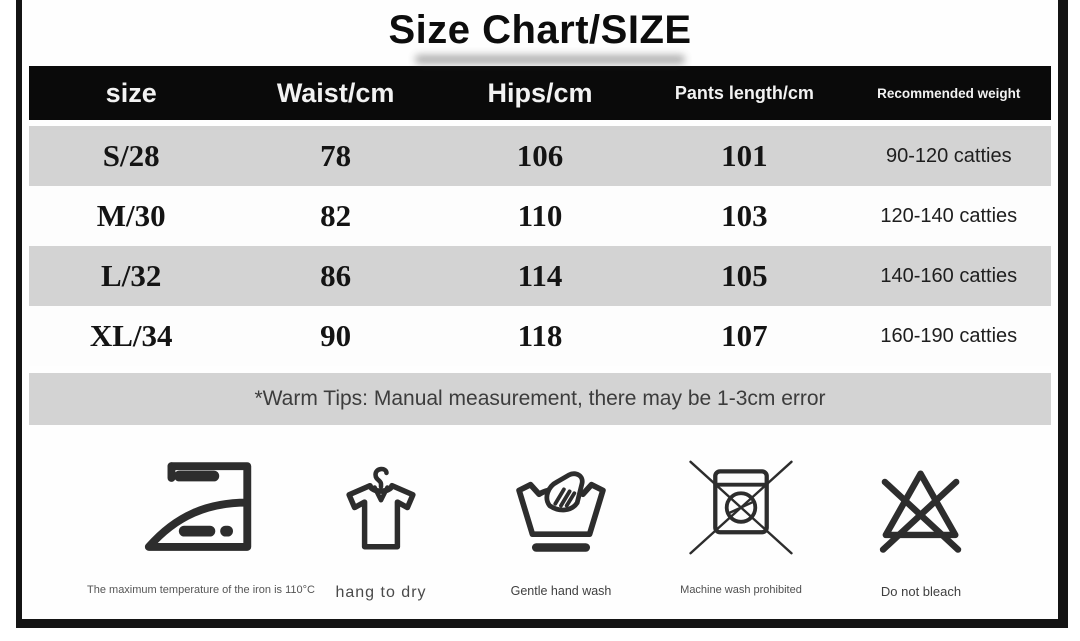 The width and height of the screenshot is (1080, 641). What do you see at coordinates (949, 275) in the screenshot?
I see `cell-weight: 140-160 catties` at bounding box center [949, 275].